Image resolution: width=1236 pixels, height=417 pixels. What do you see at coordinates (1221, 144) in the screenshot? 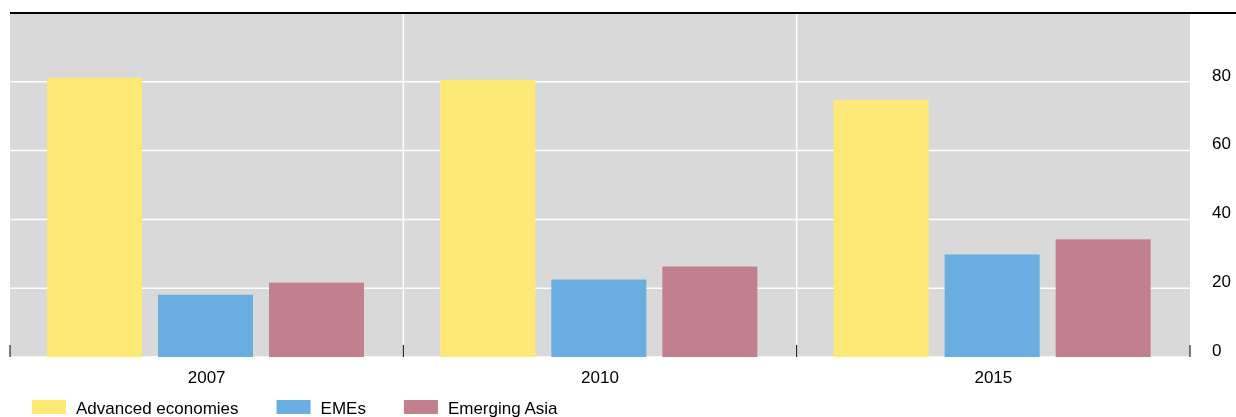
I see `y-tick-label: 60` at bounding box center [1221, 144].